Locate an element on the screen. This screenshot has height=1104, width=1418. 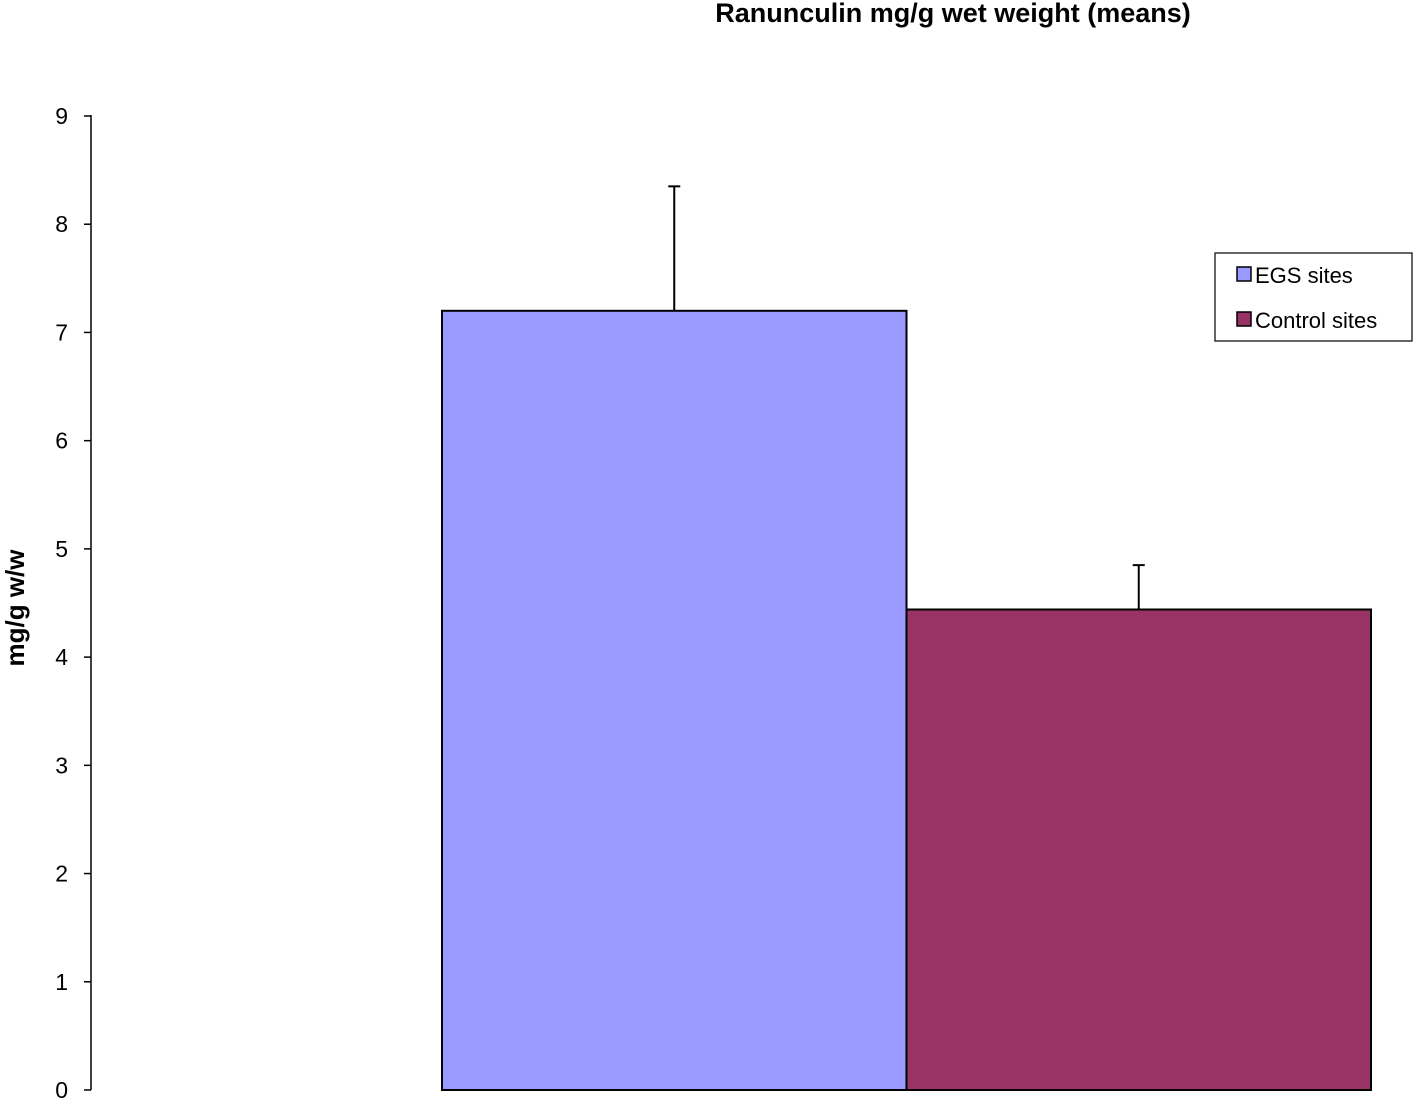
y-tick-label-7: 7 is located at coordinates (61, 332).